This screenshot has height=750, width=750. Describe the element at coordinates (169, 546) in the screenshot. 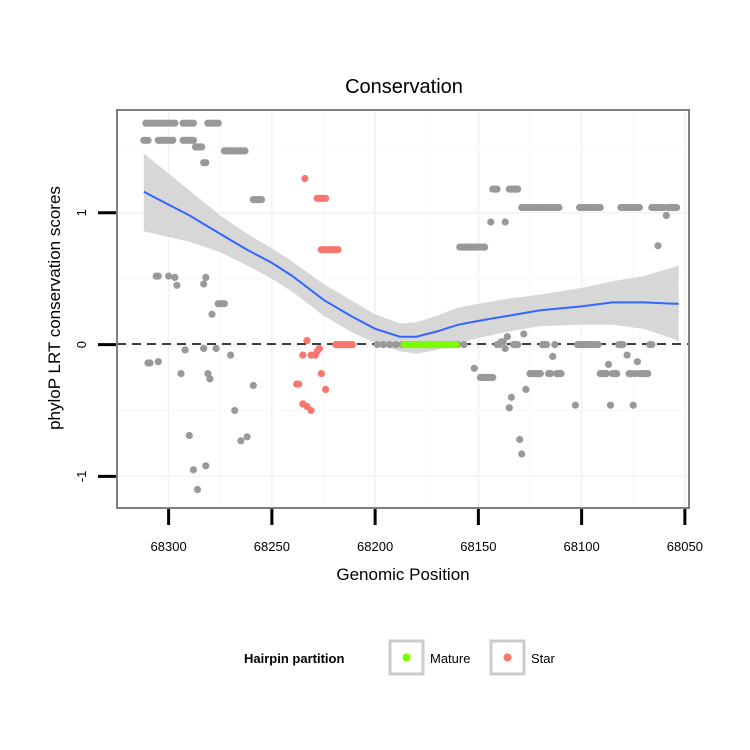

I see `x-tick-label: 68300` at that location.